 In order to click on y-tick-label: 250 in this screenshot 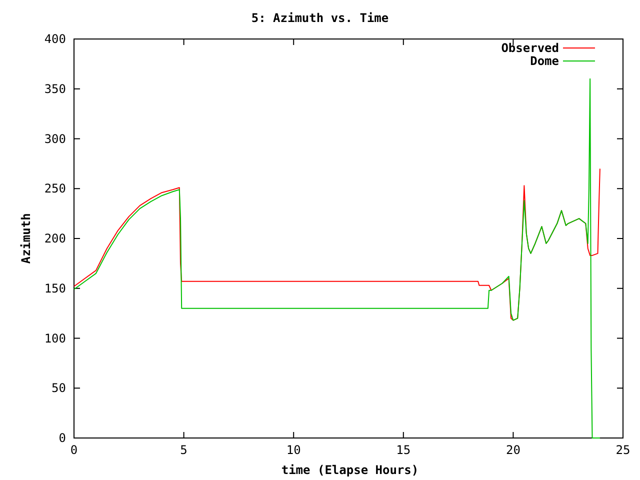, I will do `click(55, 189)`.